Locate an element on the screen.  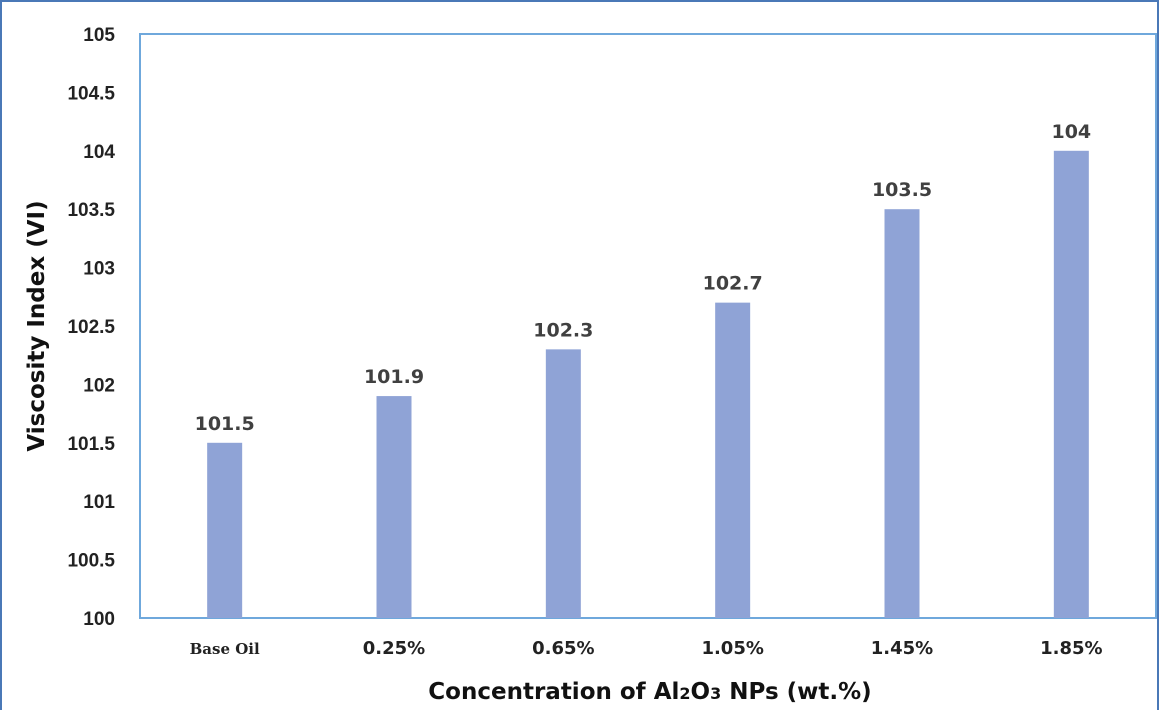
x-axis-title-part2: O is located at coordinates (701, 692).